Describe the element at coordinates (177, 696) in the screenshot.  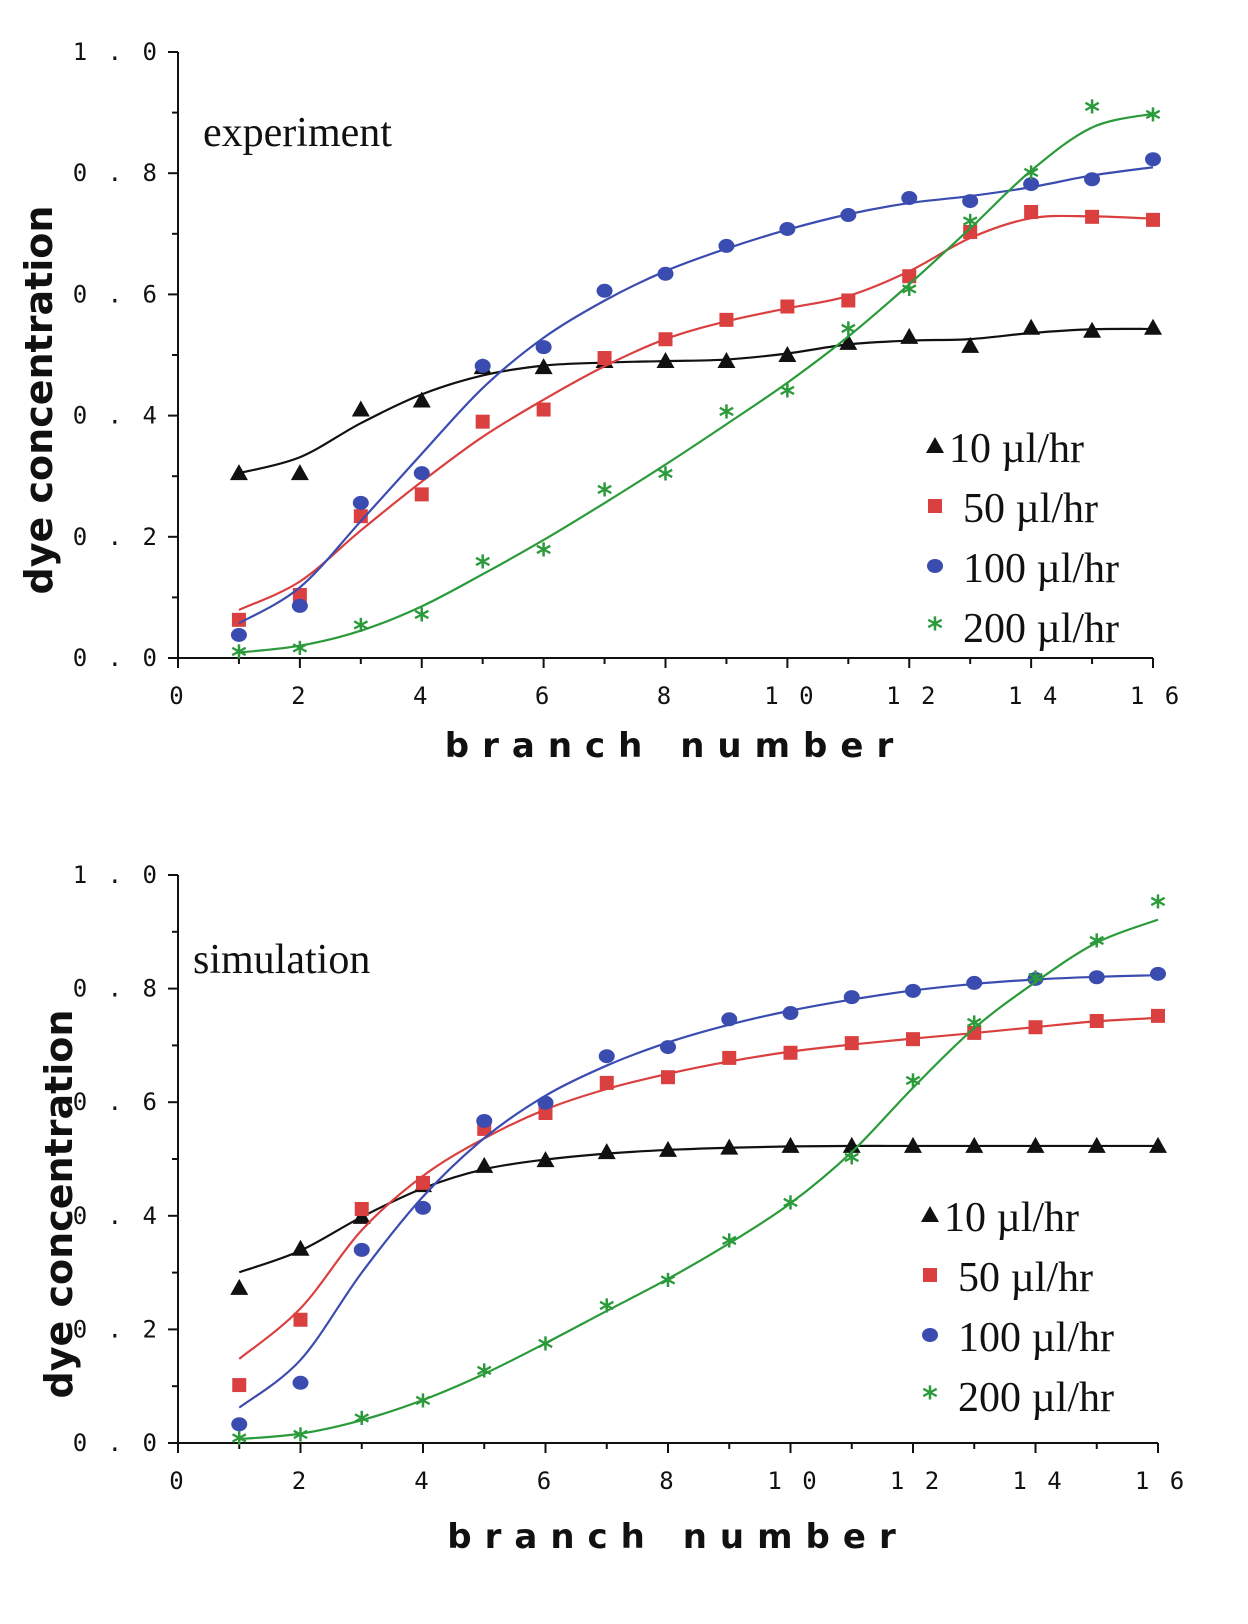
I see `x-tick-label: 0` at that location.